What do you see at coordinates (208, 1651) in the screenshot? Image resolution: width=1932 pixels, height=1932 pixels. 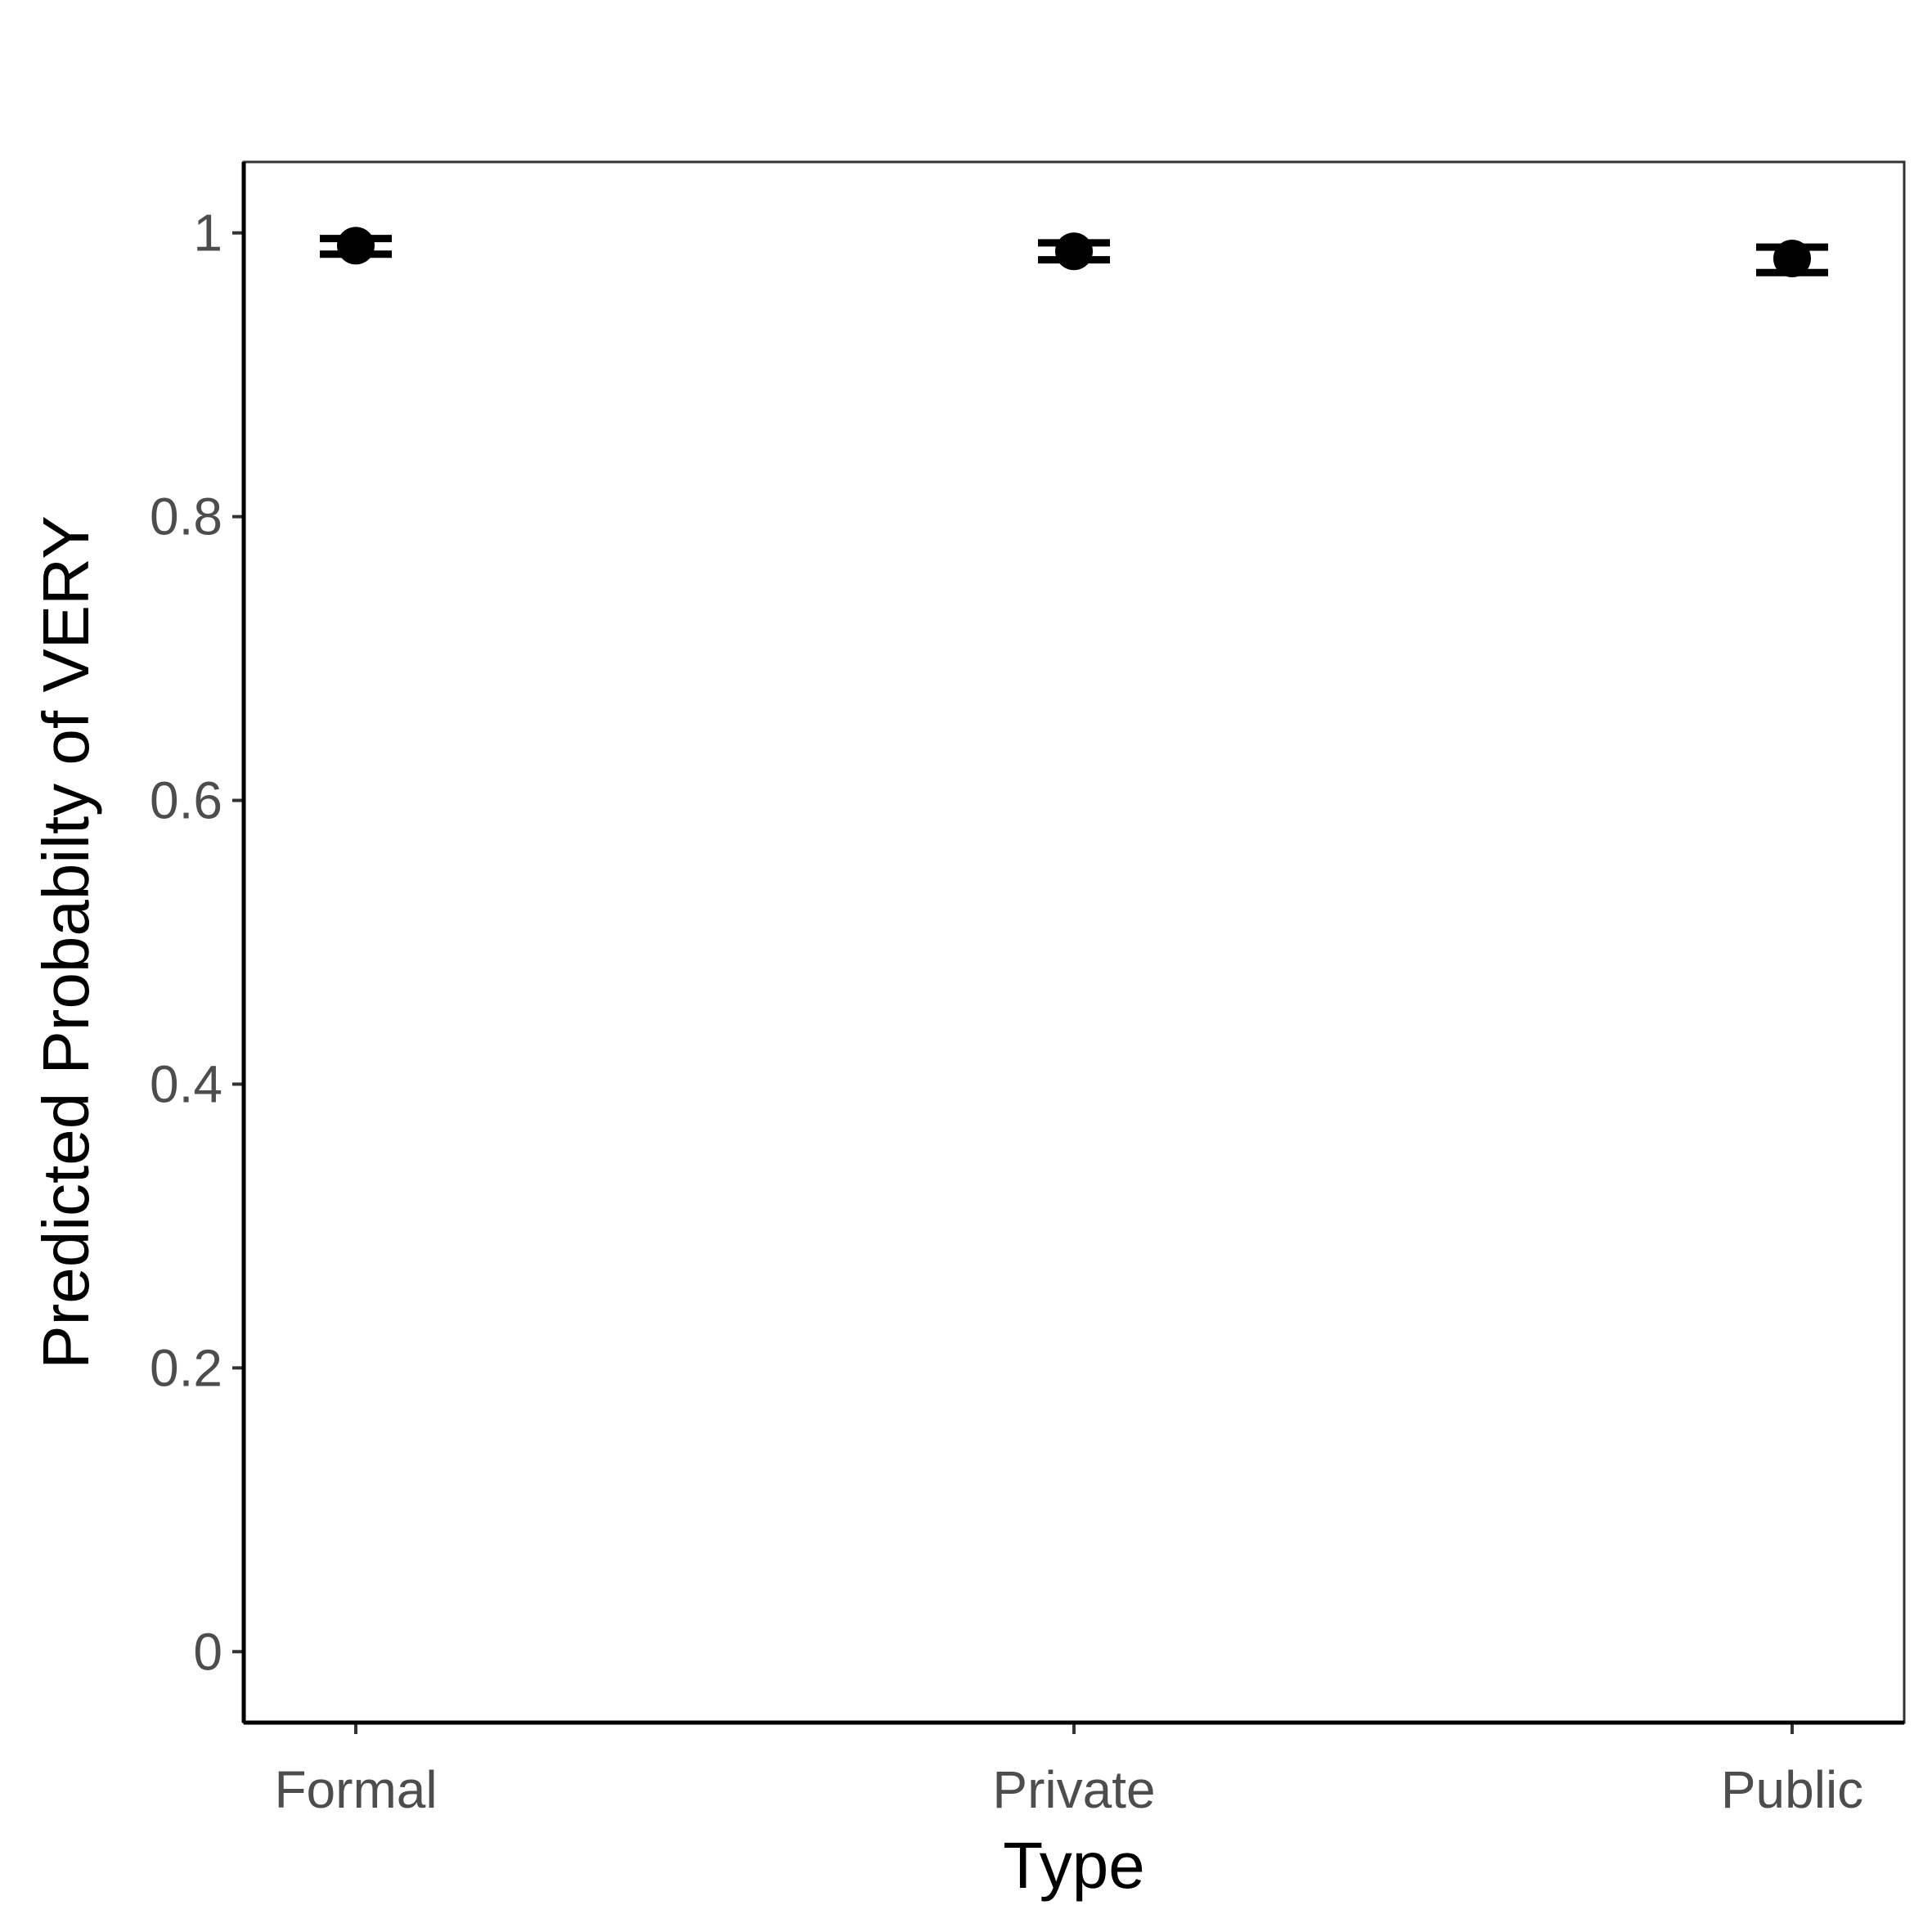 I see `y-tick-label: 0` at bounding box center [208, 1651].